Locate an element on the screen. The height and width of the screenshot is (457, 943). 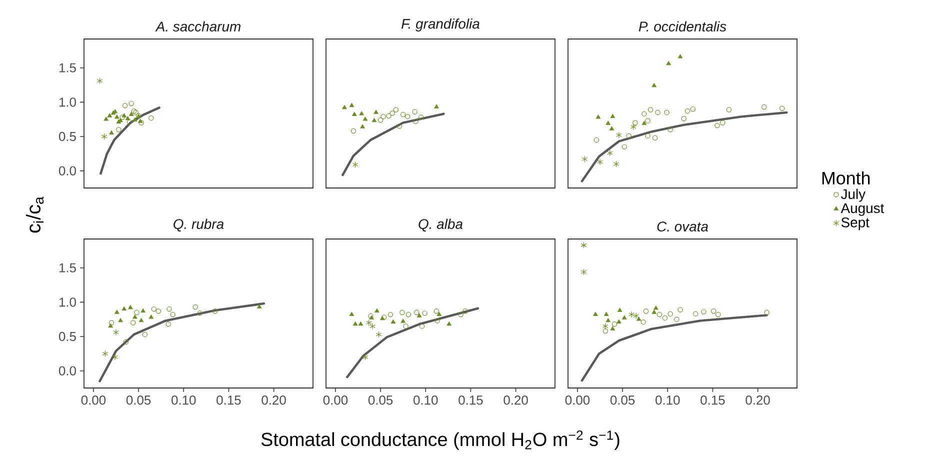
y-tick-label: 1.5 is located at coordinates (67, 67).